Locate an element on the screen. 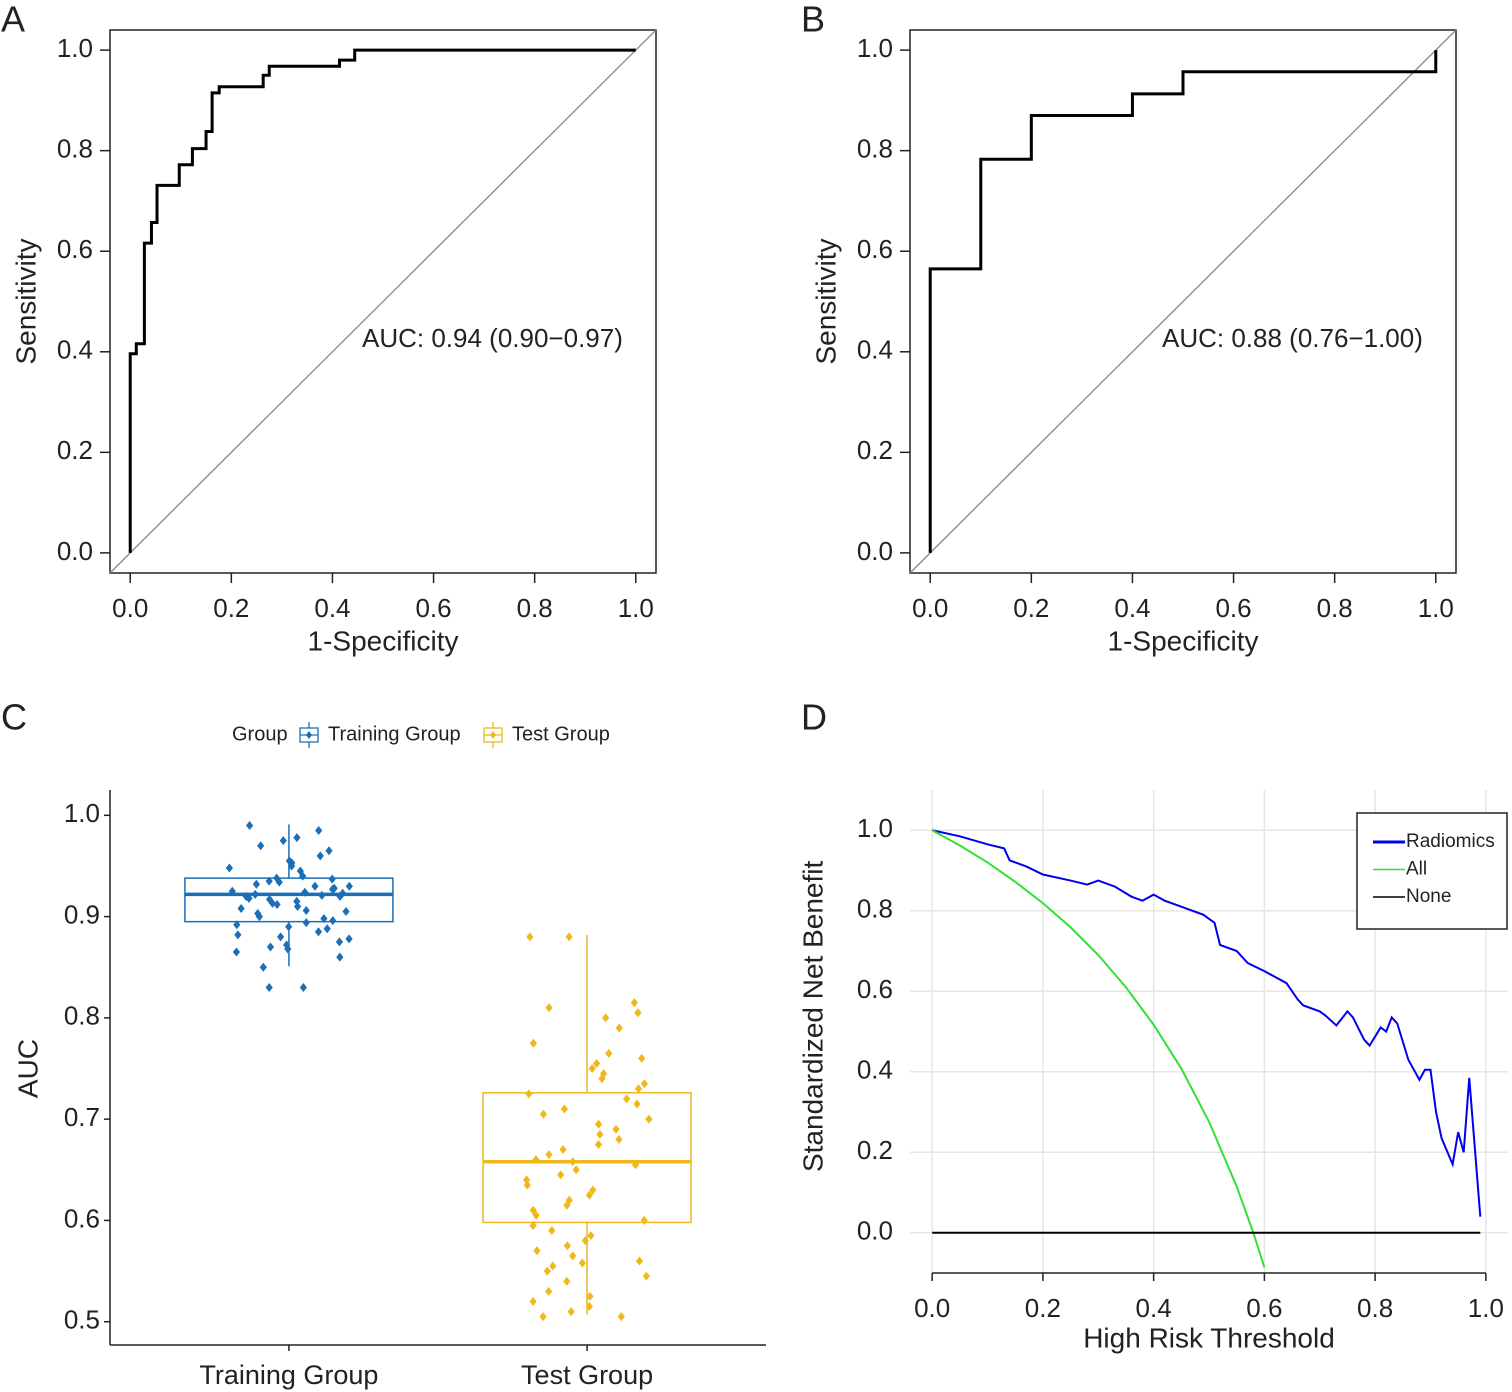 The height and width of the screenshot is (1392, 1512). box is located at coordinates (289, 900).